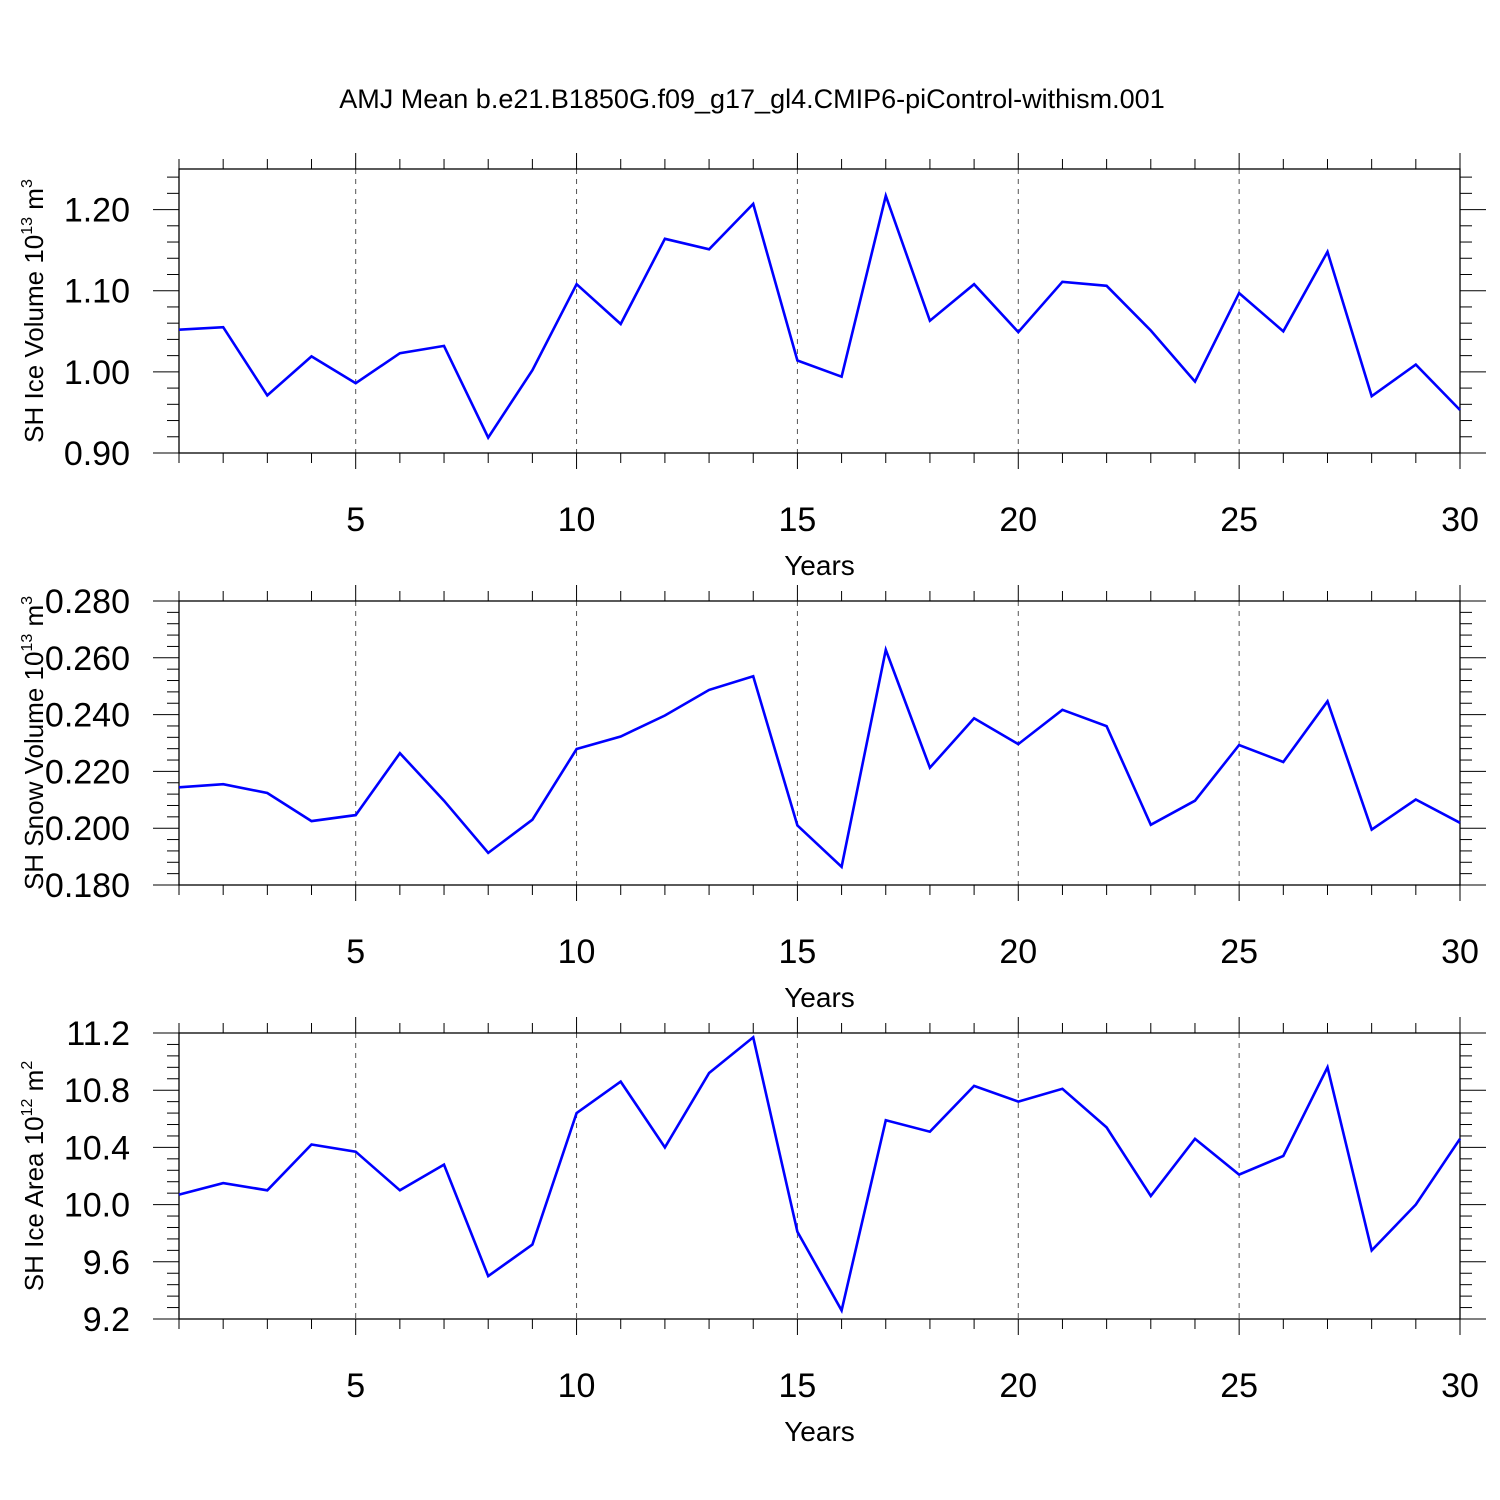 This screenshot has width=1500, height=1500. I want to click on y-tick-label: 0.240, so click(87, 716).